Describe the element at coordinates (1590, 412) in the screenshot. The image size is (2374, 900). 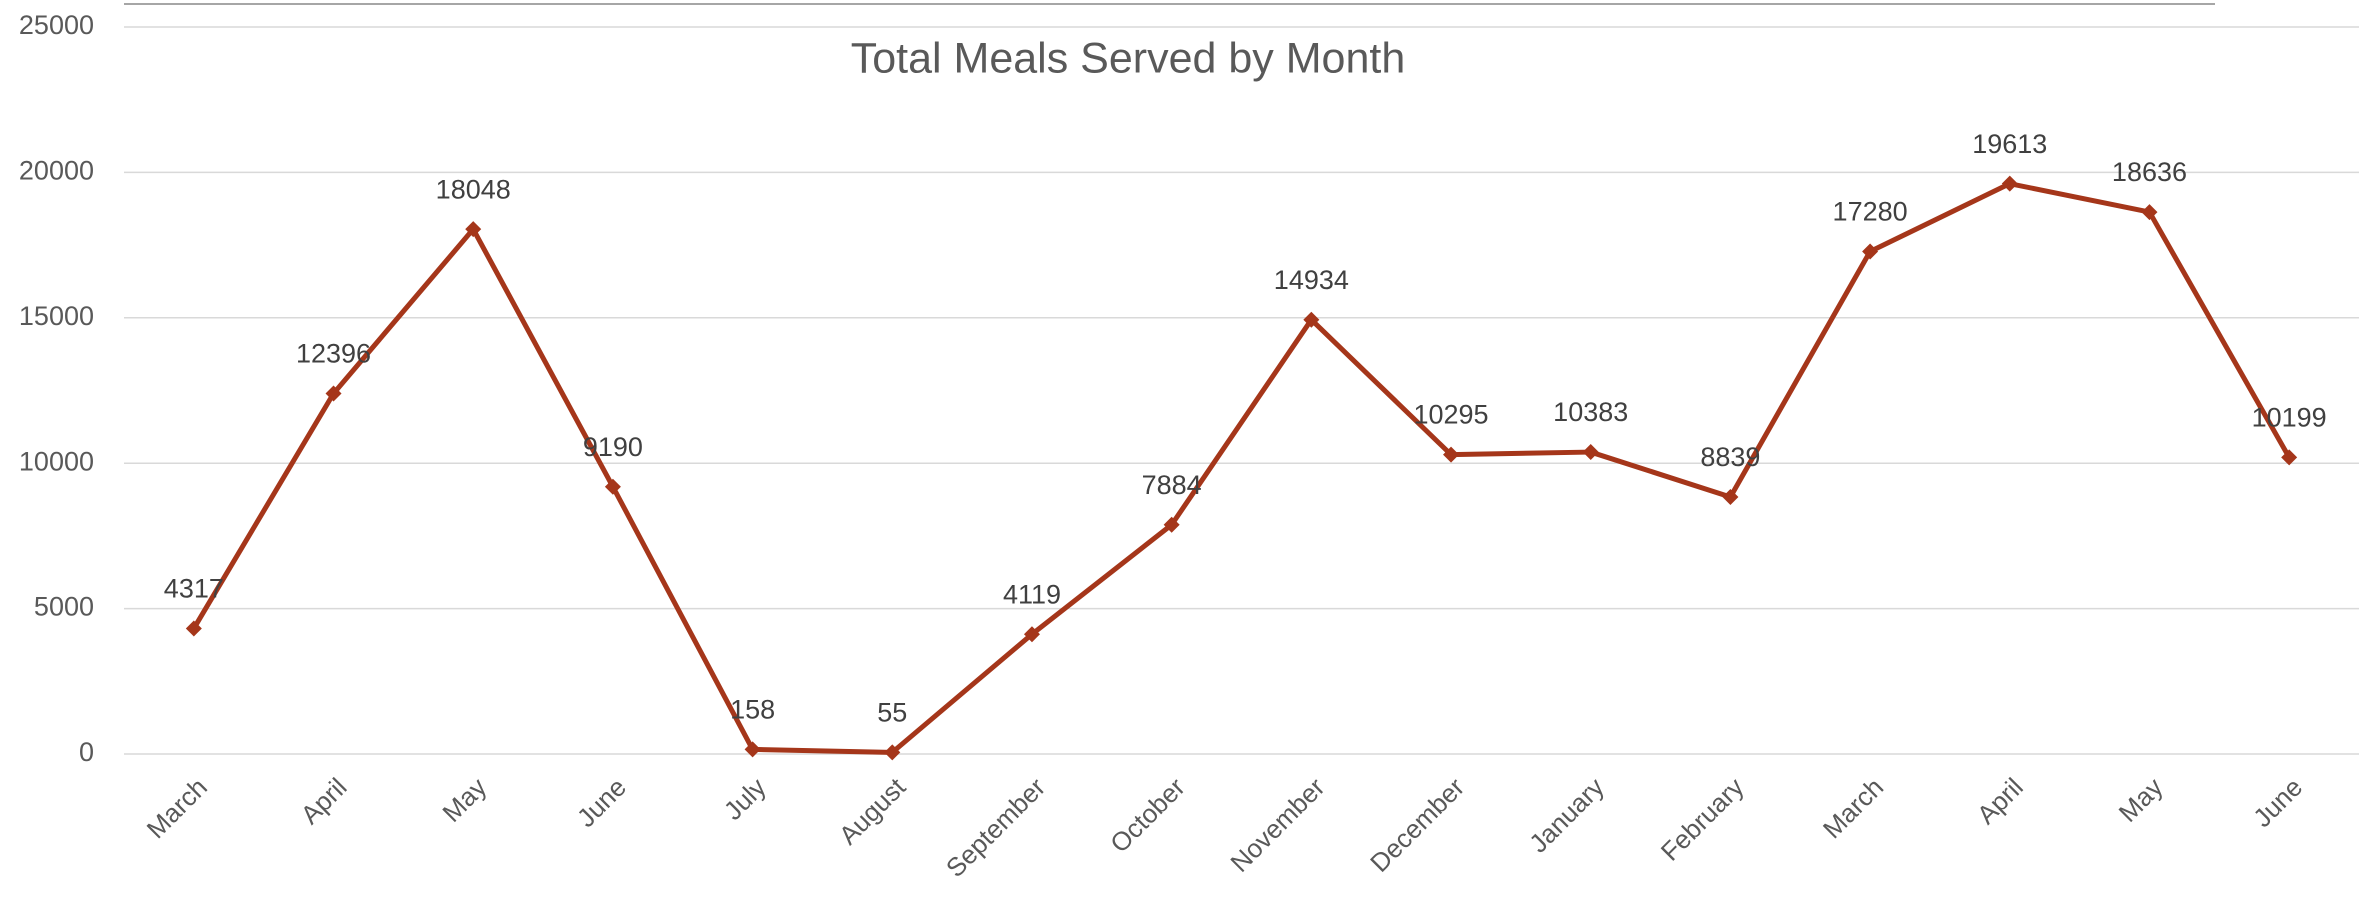
I see `data-label: 10383` at that location.